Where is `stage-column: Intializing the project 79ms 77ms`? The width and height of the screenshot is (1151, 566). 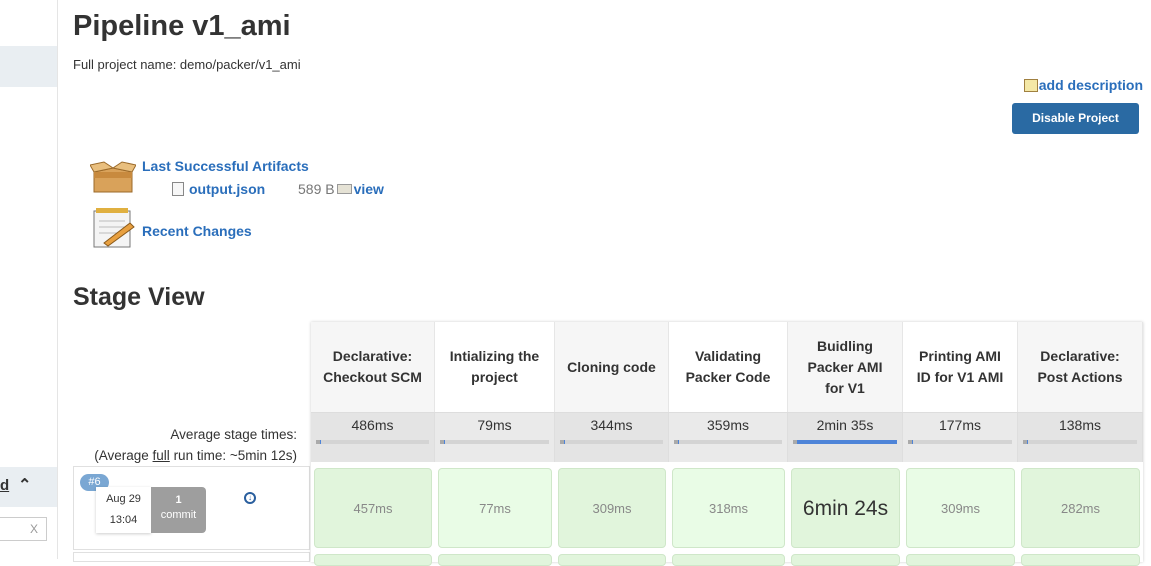
stage-column: Intializing the project 79ms 77ms is located at coordinates (495, 444).